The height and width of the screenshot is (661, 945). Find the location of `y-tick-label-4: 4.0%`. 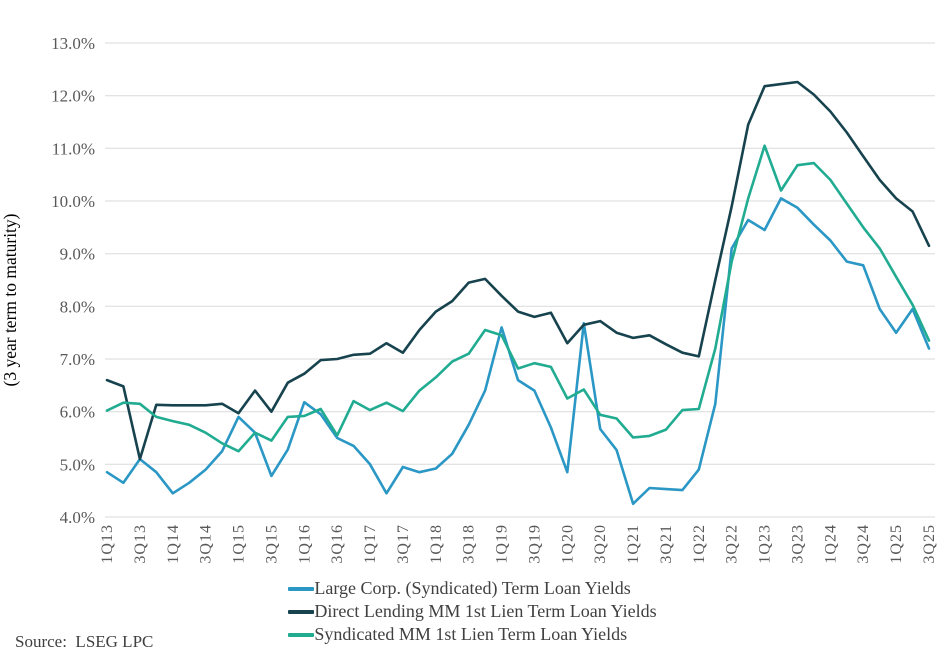

y-tick-label-4: 4.0% is located at coordinates (77, 517).